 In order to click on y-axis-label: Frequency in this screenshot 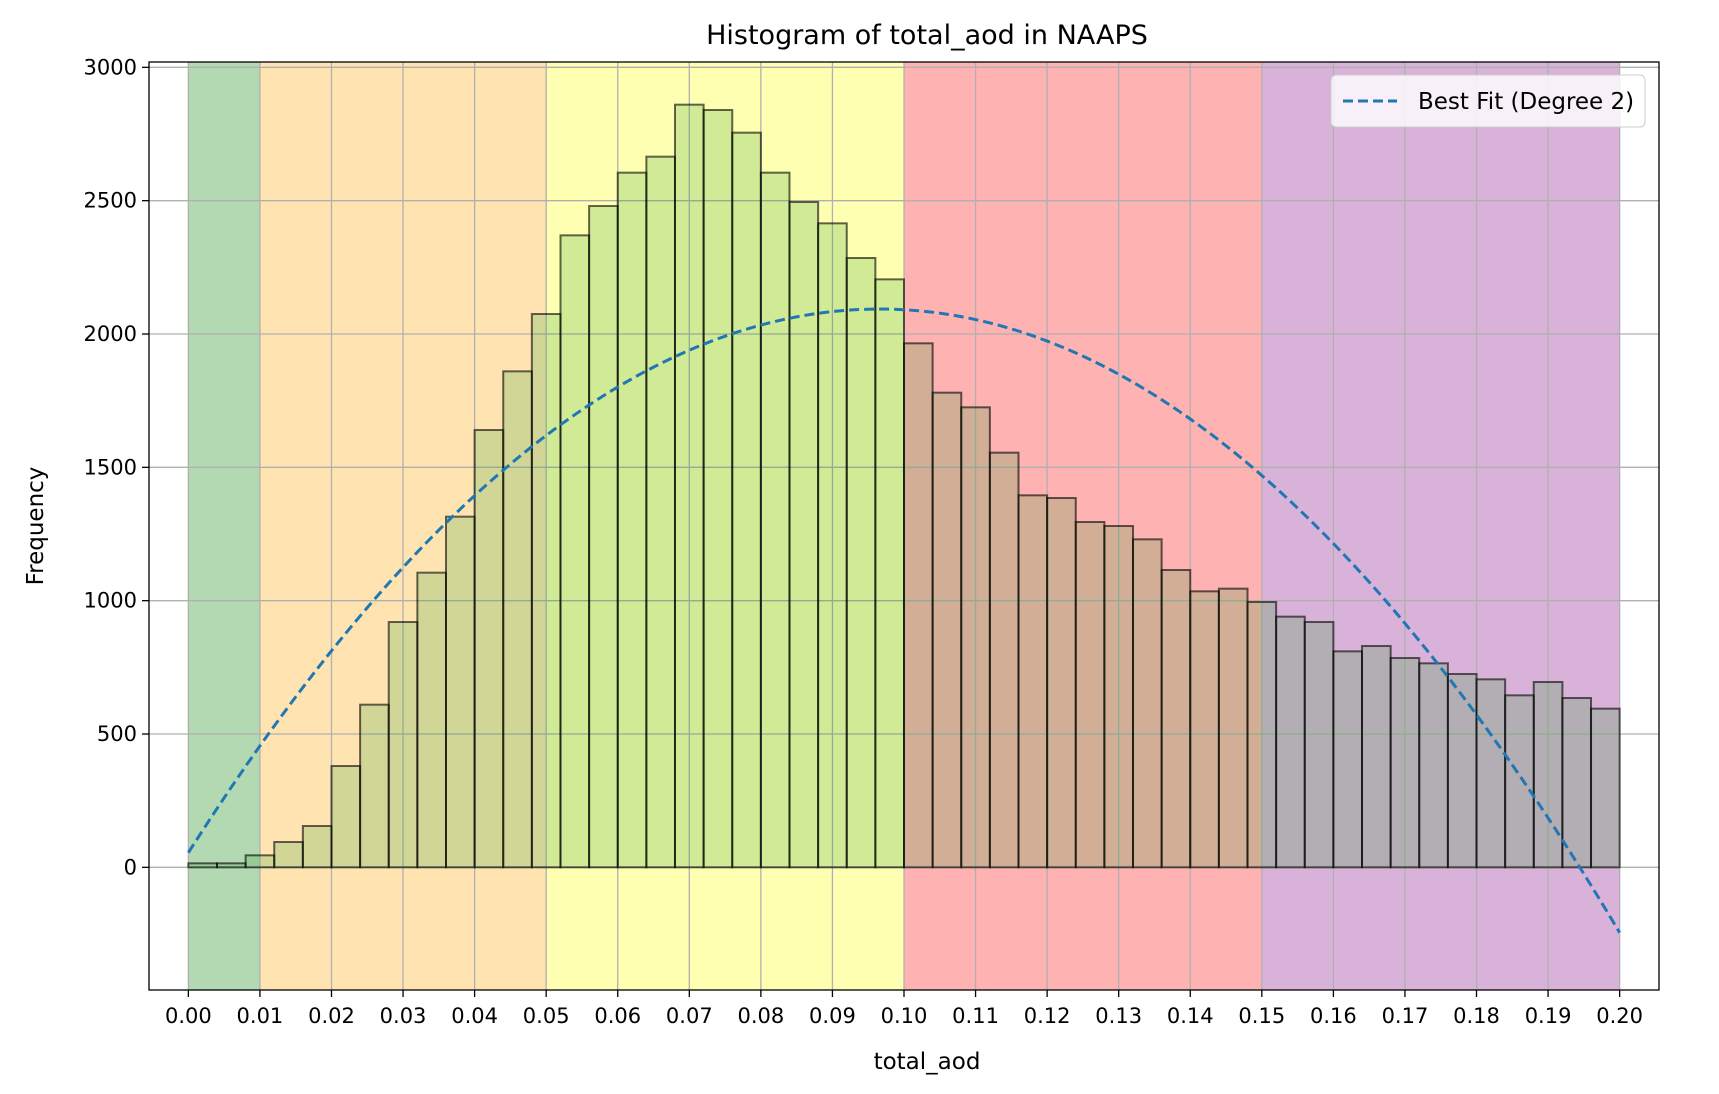, I will do `click(36, 526)`.